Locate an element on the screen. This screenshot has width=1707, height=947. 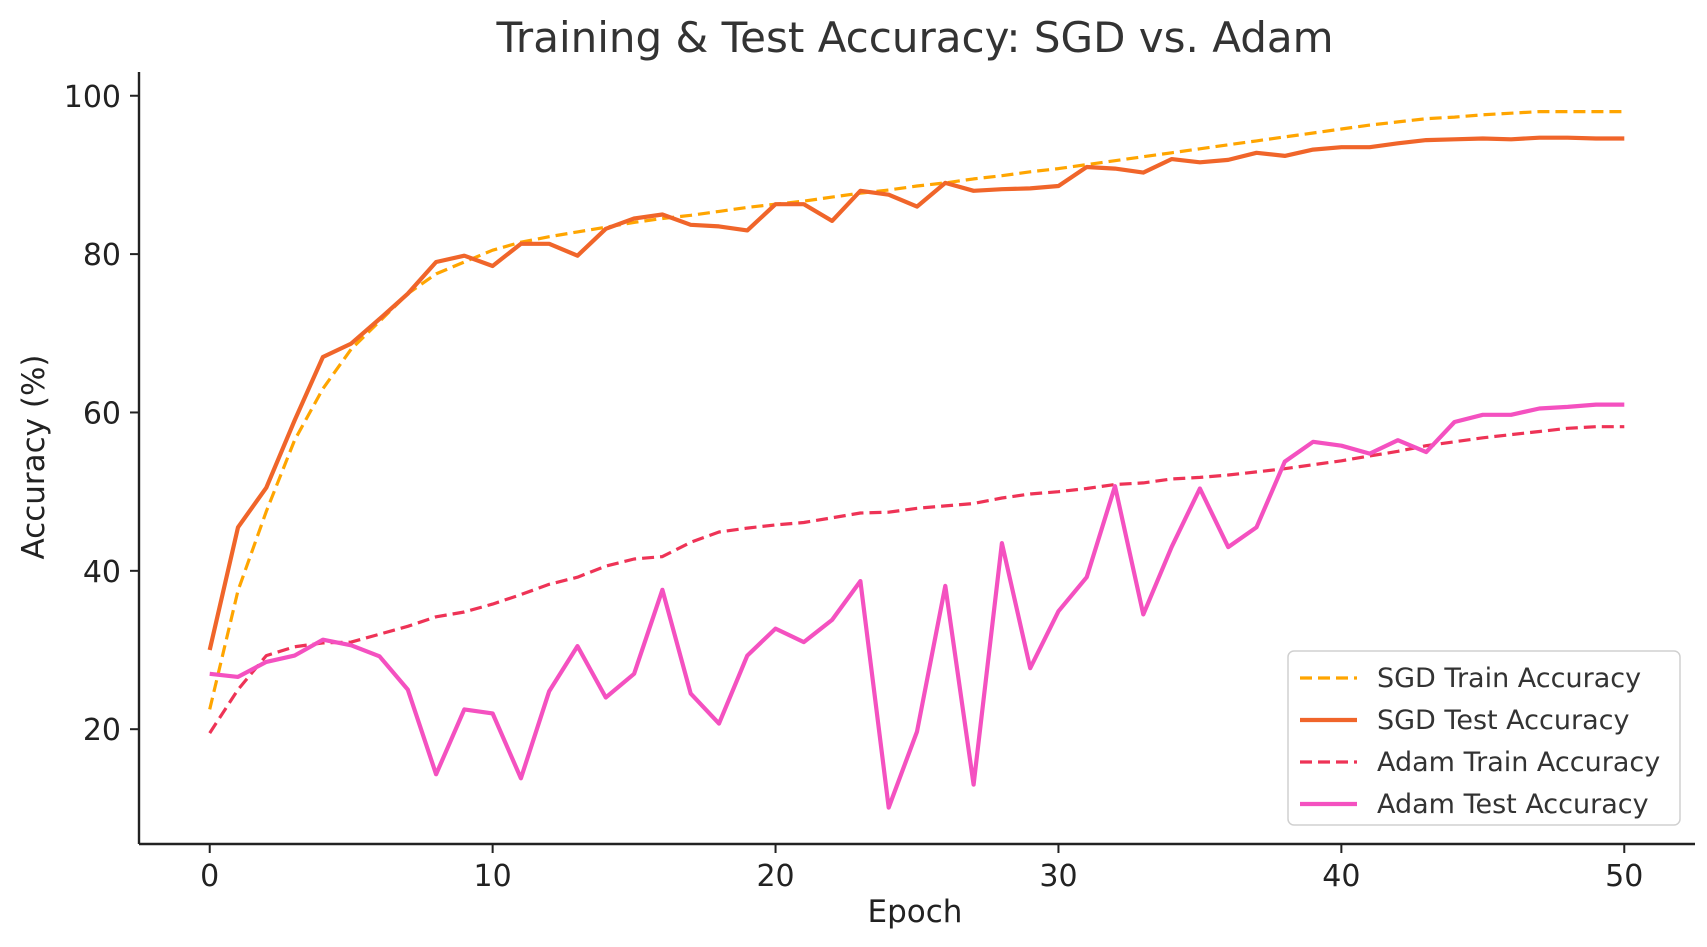
y-tick-label: 60 is located at coordinates (102, 413).